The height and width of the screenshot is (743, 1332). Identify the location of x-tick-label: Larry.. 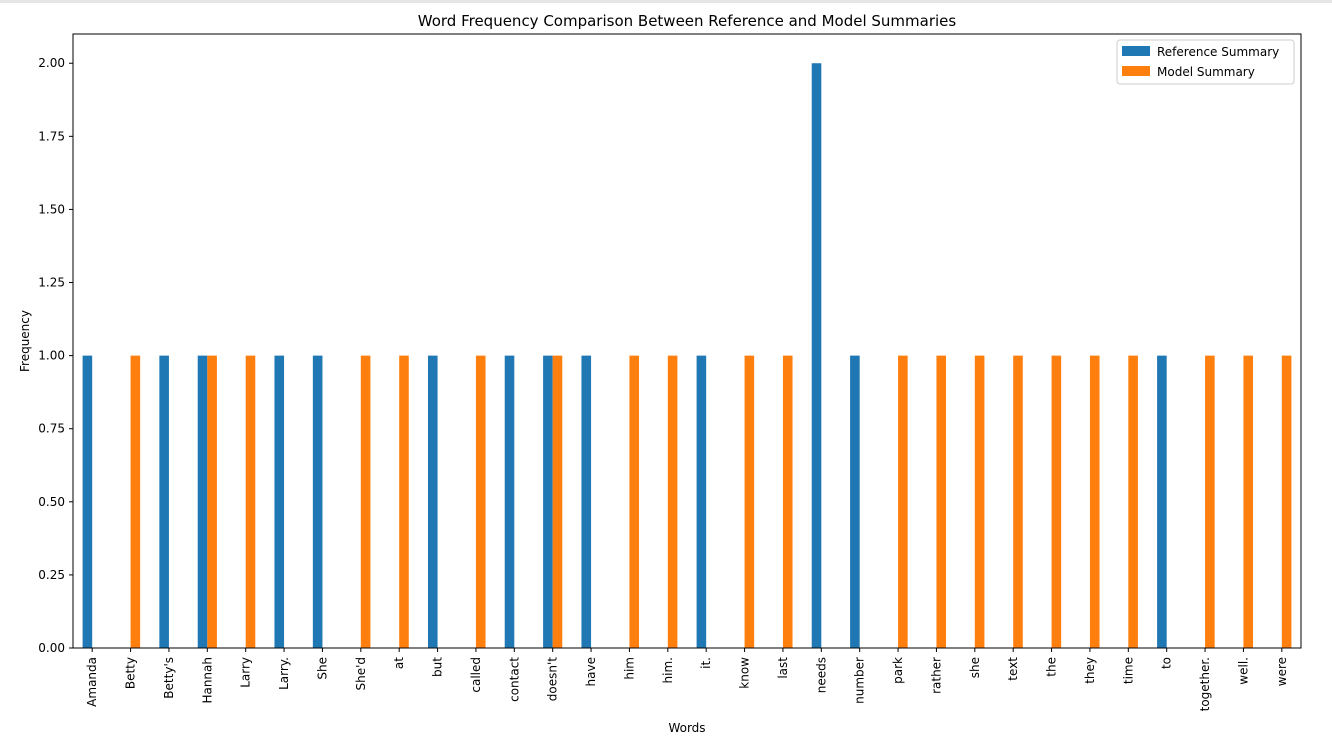
(284, 673).